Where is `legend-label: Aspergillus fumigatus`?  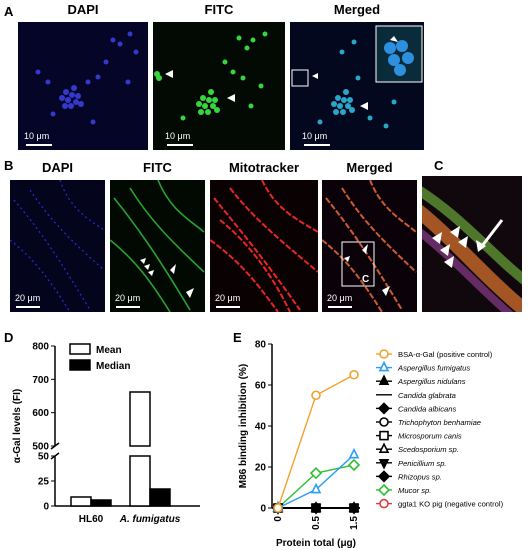 legend-label: Aspergillus fumigatus is located at coordinates (433, 368).